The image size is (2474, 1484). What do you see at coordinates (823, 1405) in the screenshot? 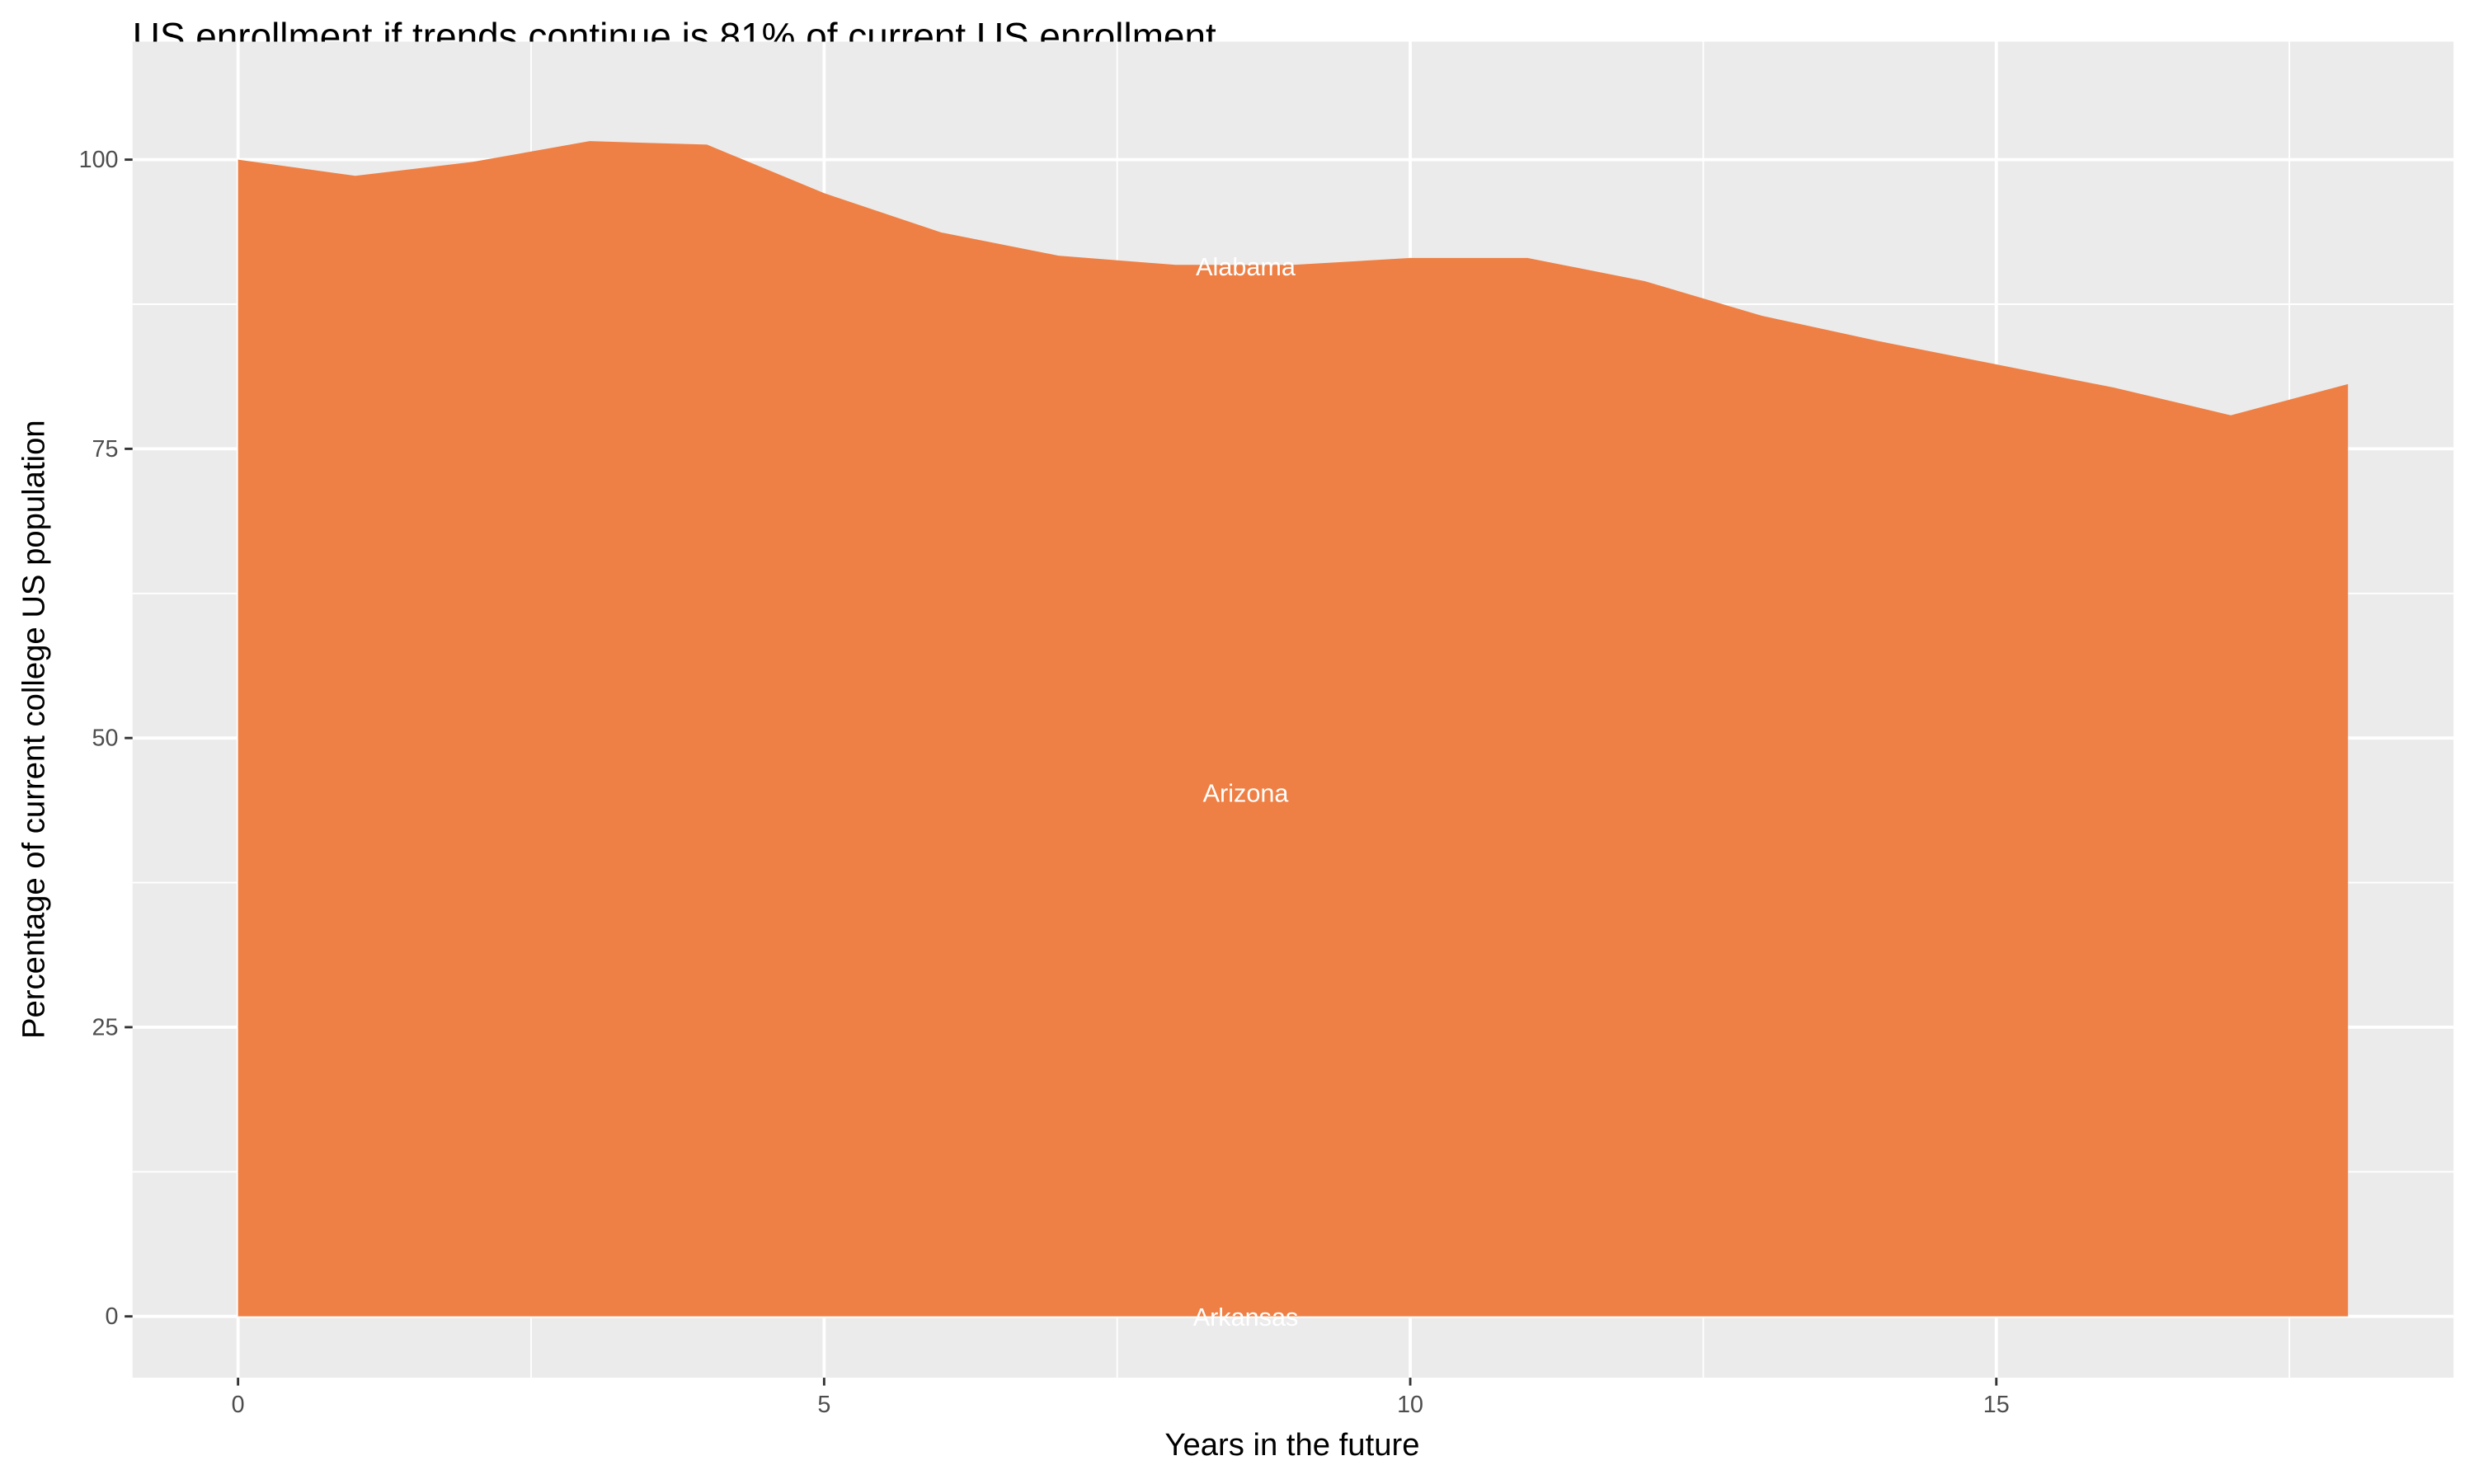
I see `x-tick-label: 5` at bounding box center [823, 1405].